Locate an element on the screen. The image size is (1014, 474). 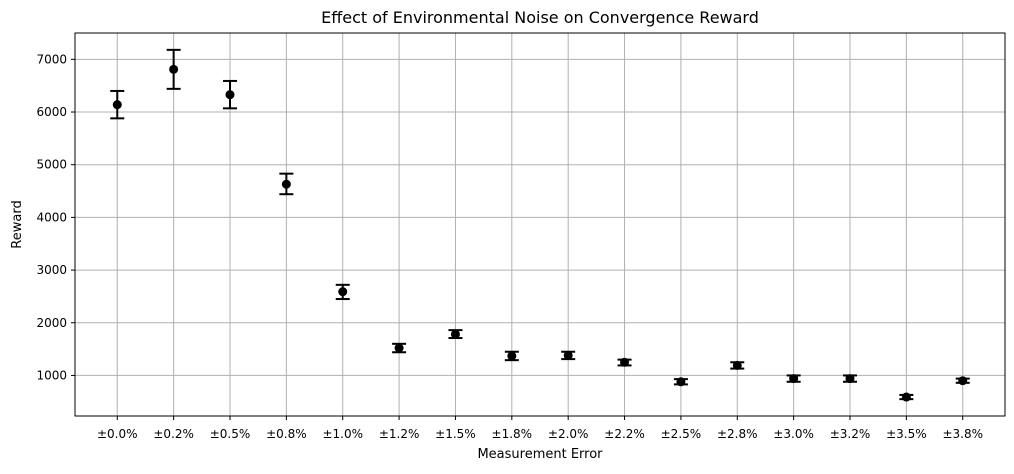
x-tick-label: ±1.0% is located at coordinates (342, 434).